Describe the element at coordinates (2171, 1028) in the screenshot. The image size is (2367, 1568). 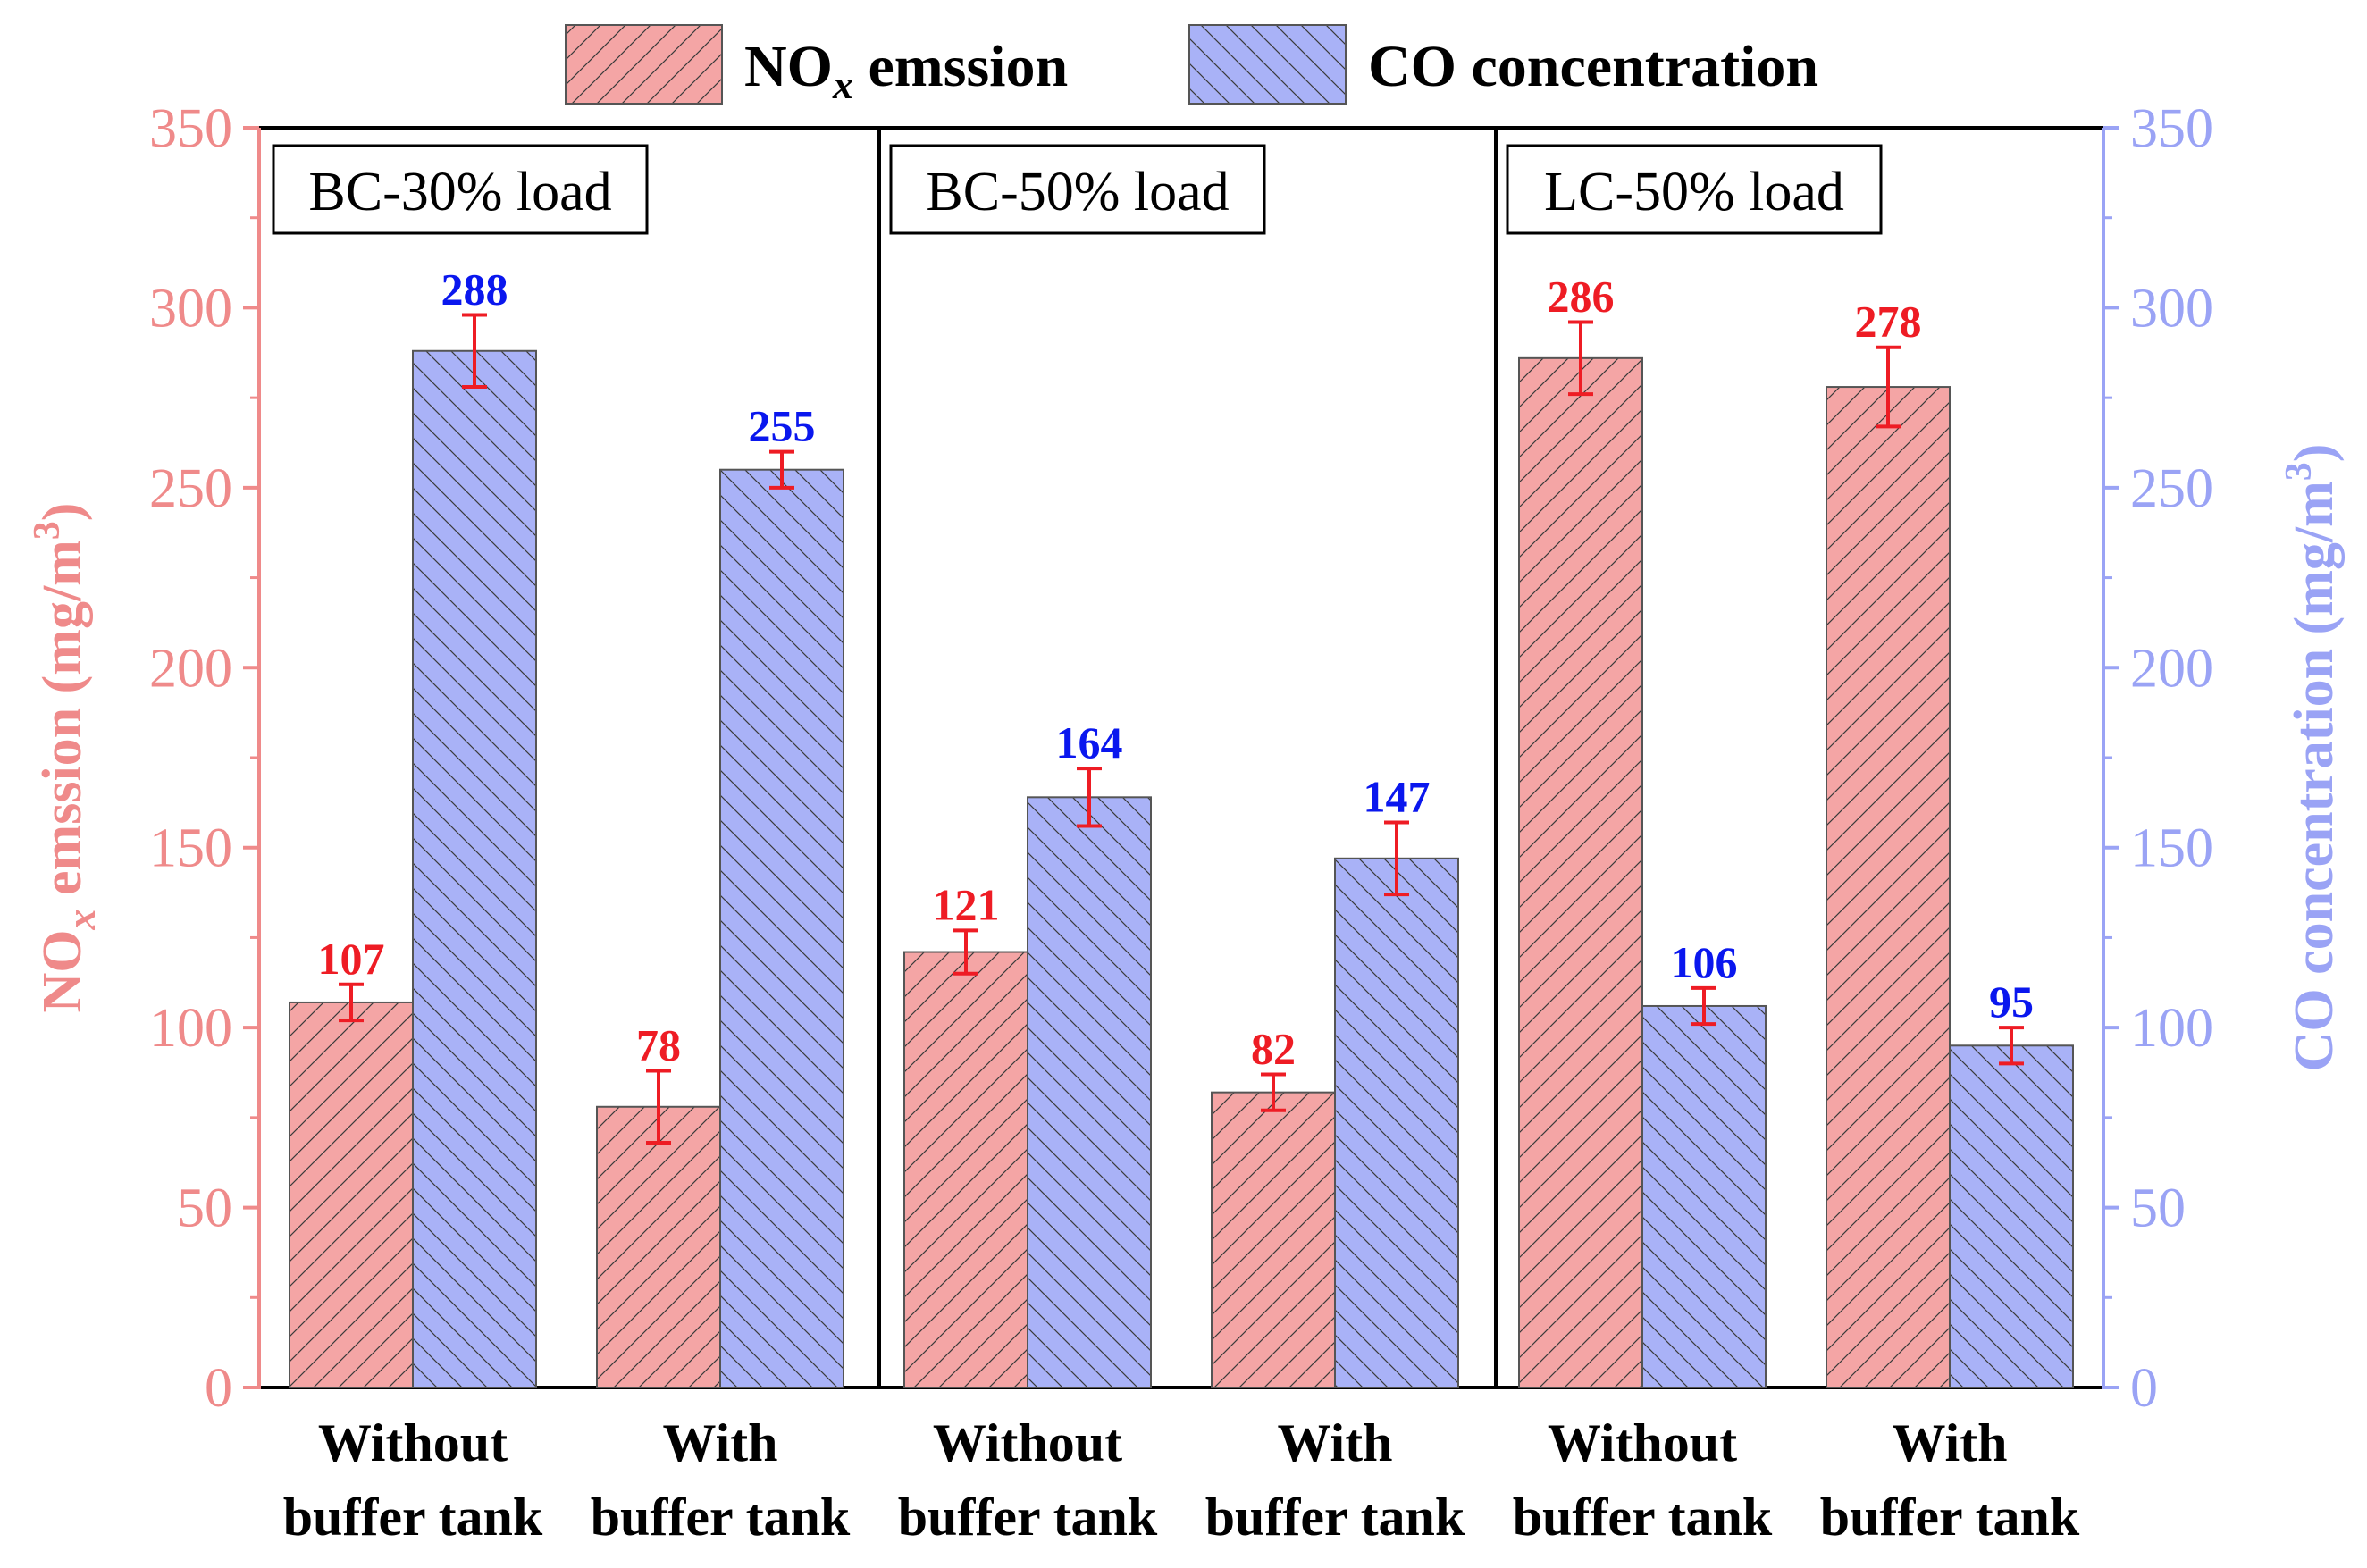
I see `y-right-tick-label: 100` at that location.